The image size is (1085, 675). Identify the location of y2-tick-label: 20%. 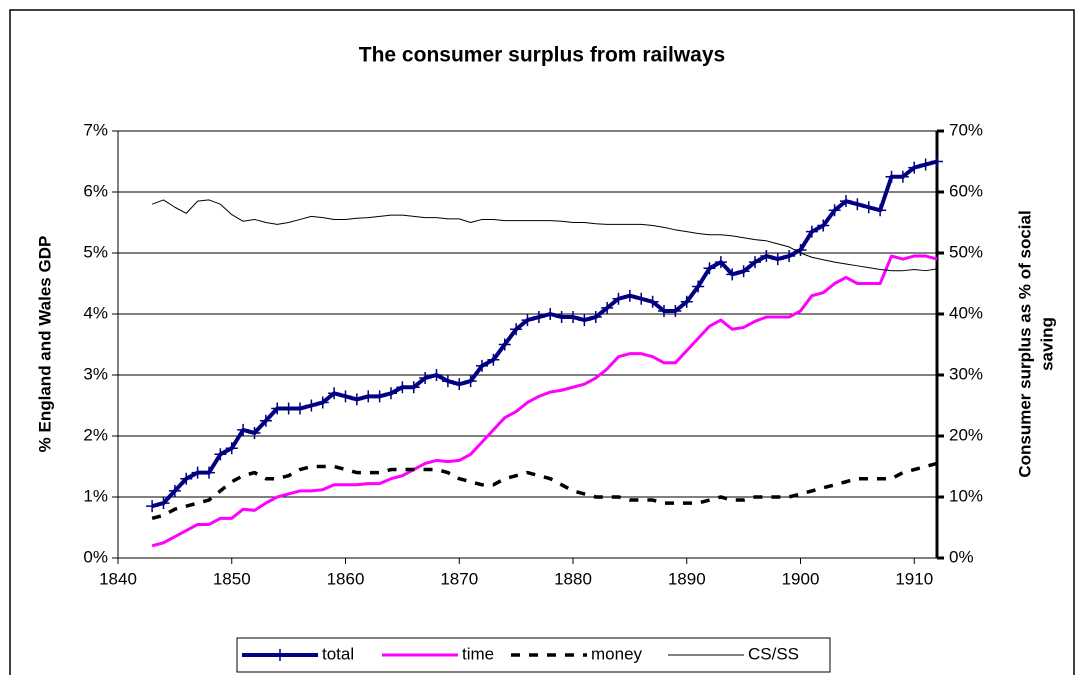
(966, 434).